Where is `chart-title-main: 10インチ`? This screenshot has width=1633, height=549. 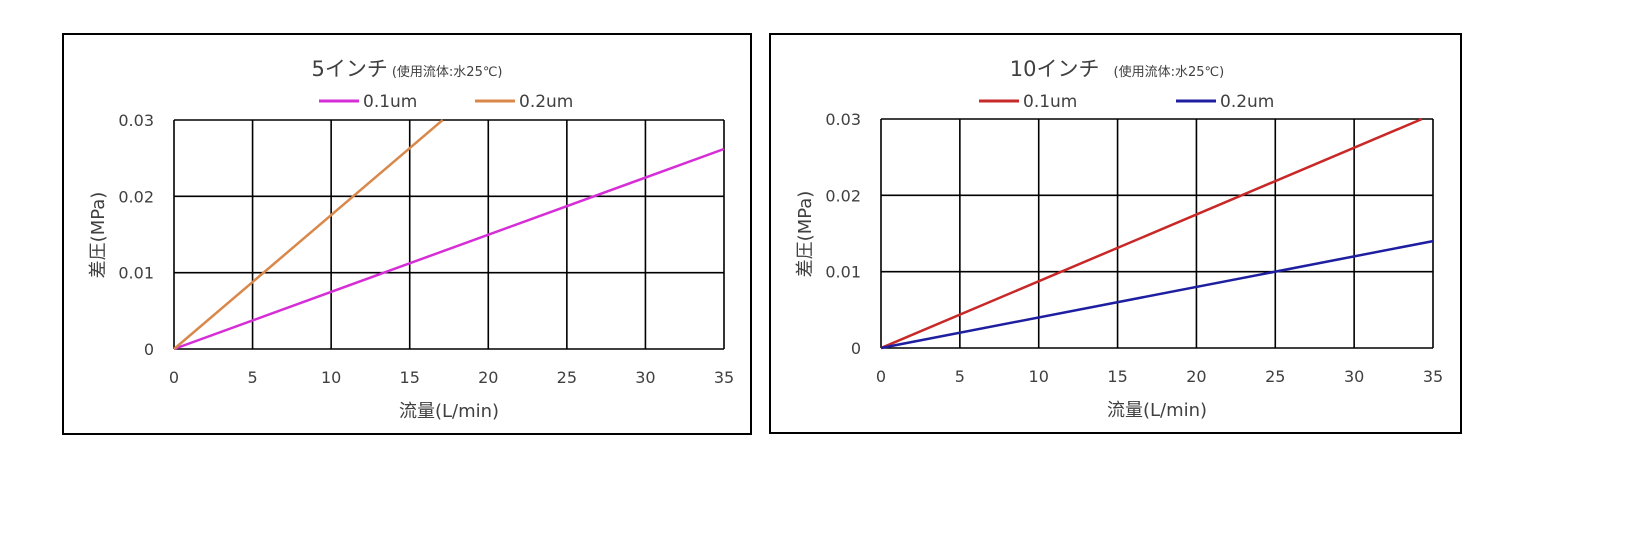 chart-title-main: 10インチ is located at coordinates (1055, 69).